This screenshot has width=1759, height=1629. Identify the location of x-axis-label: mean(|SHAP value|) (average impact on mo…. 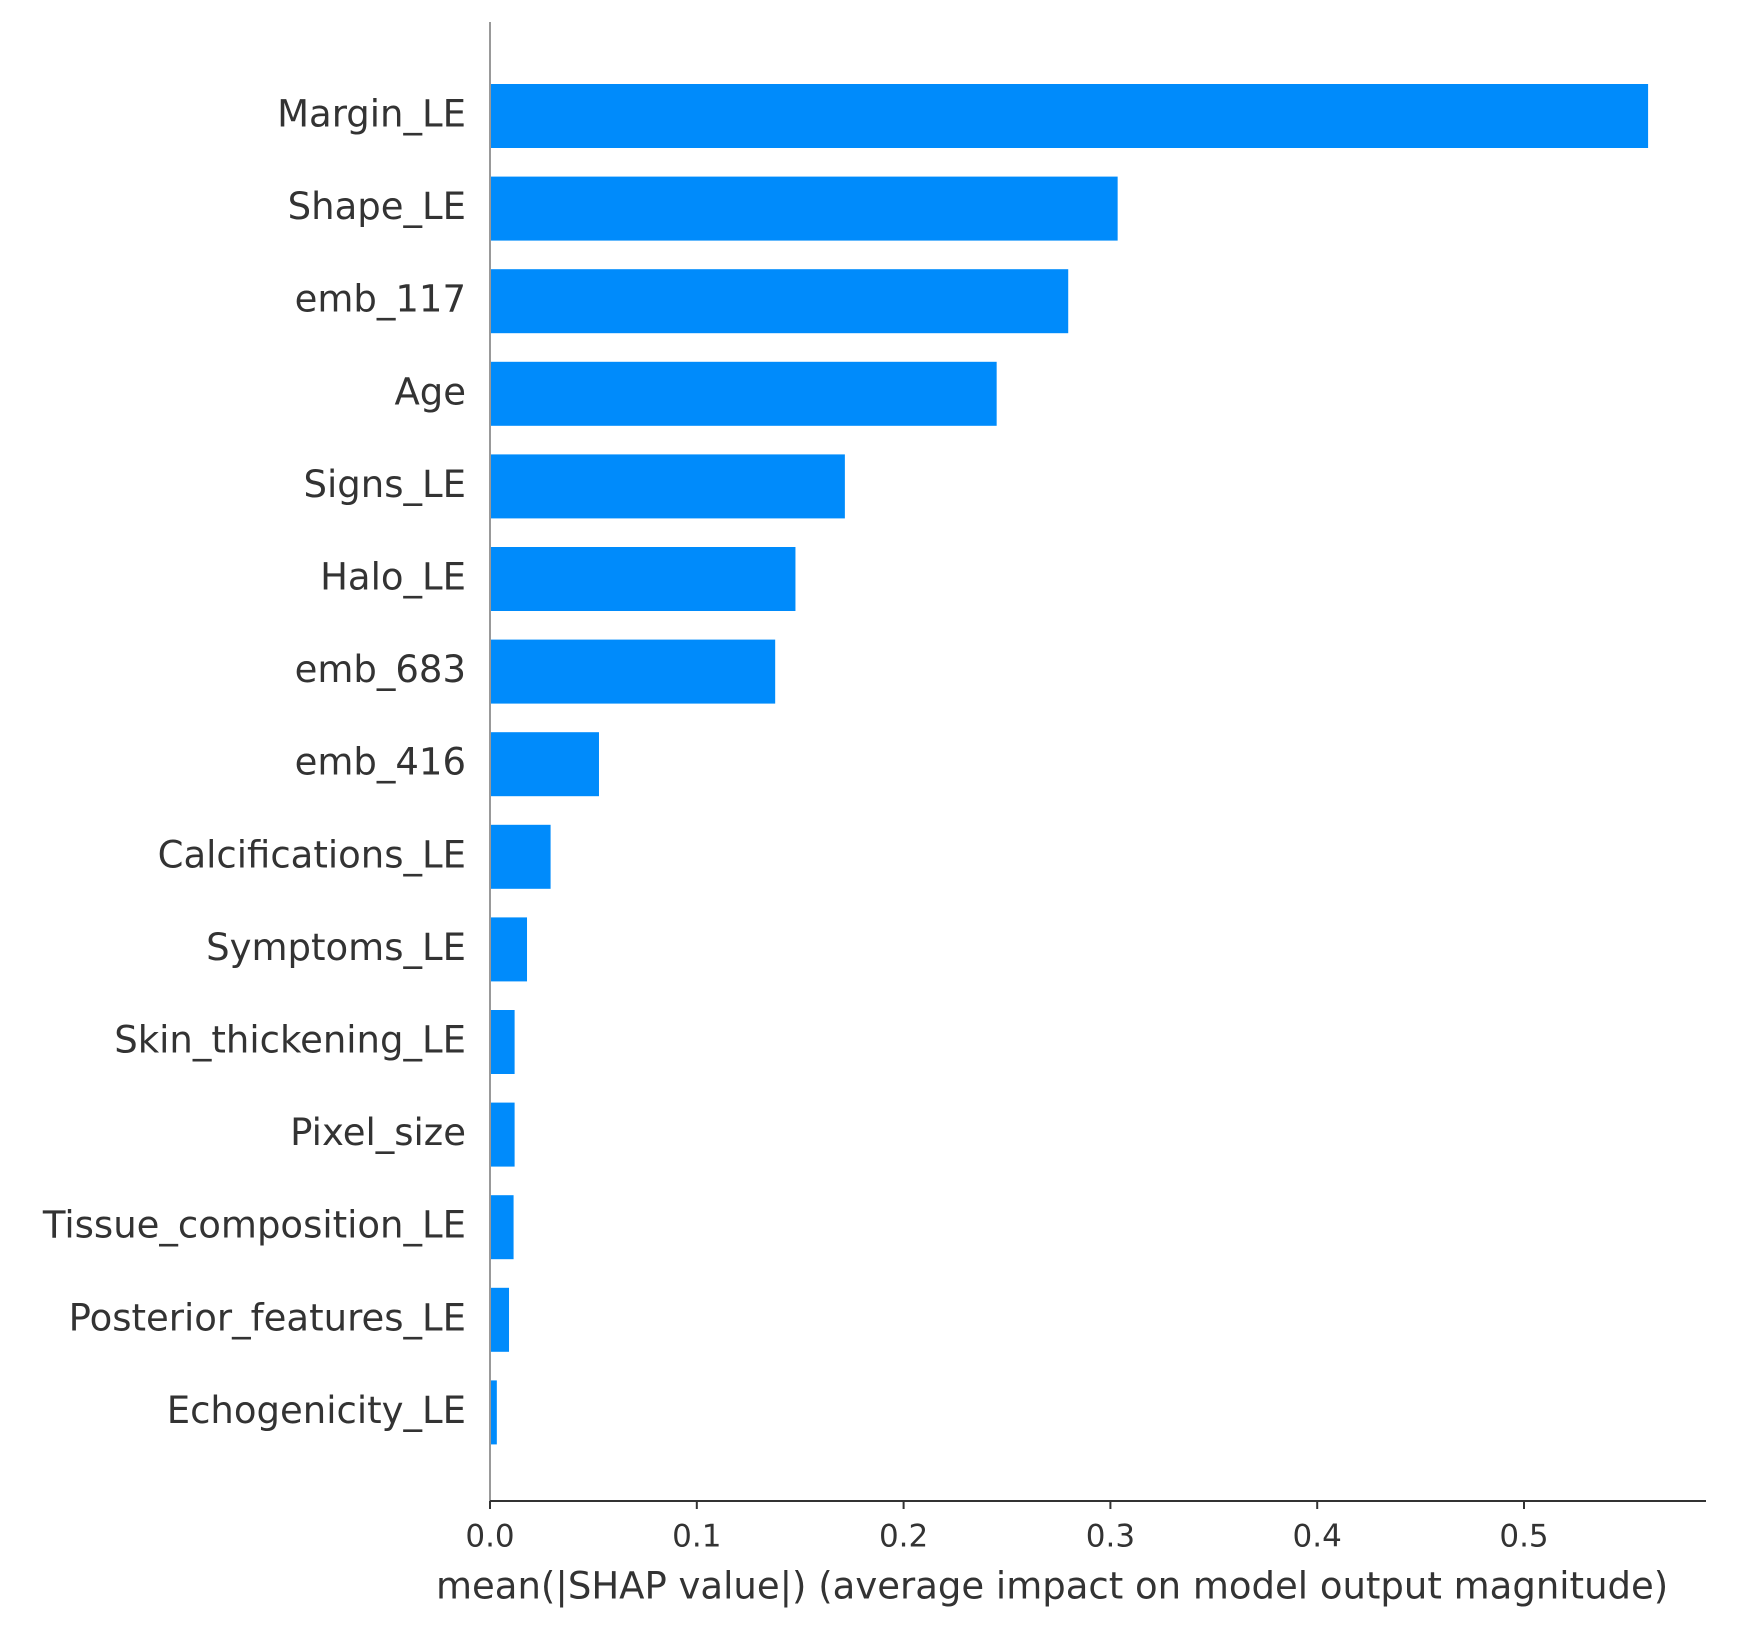
(1052, 1586).